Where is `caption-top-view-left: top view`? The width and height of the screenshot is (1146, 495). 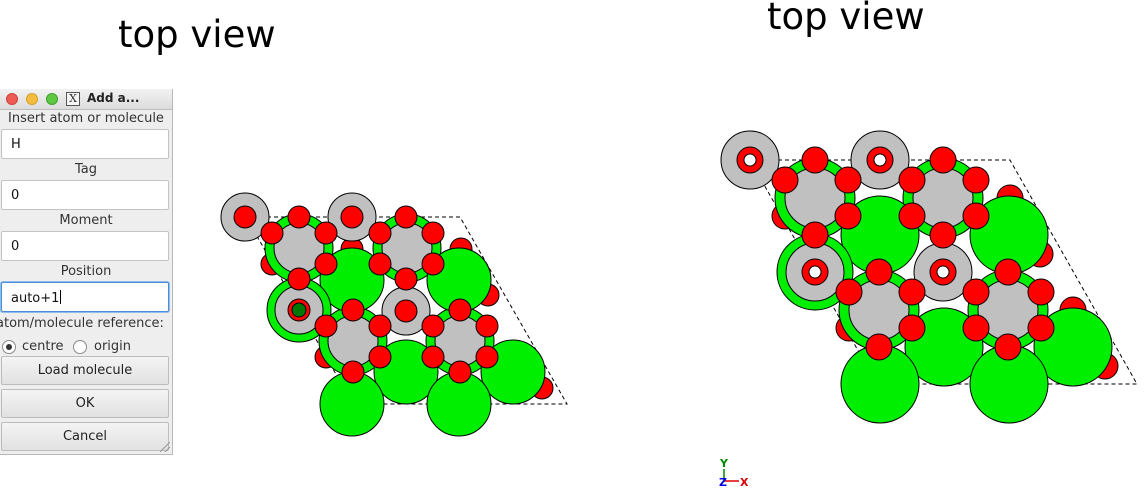 caption-top-view-left: top view is located at coordinates (197, 34).